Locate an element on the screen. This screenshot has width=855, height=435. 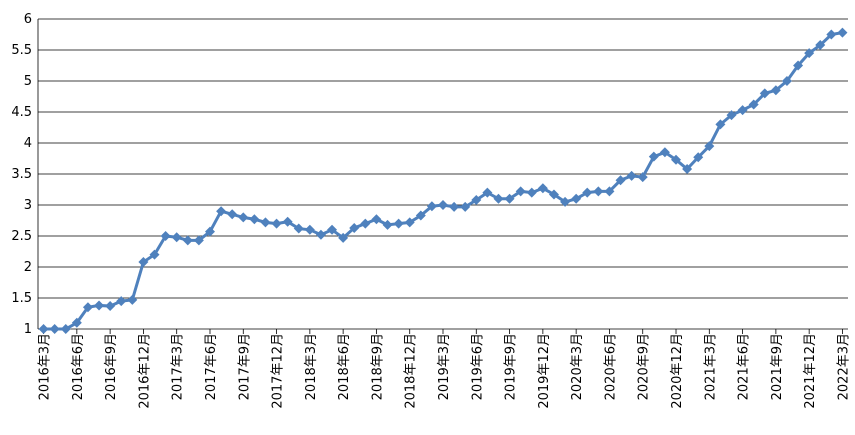
x-tick-label: 2020年3月 is located at coordinates (577, 366).